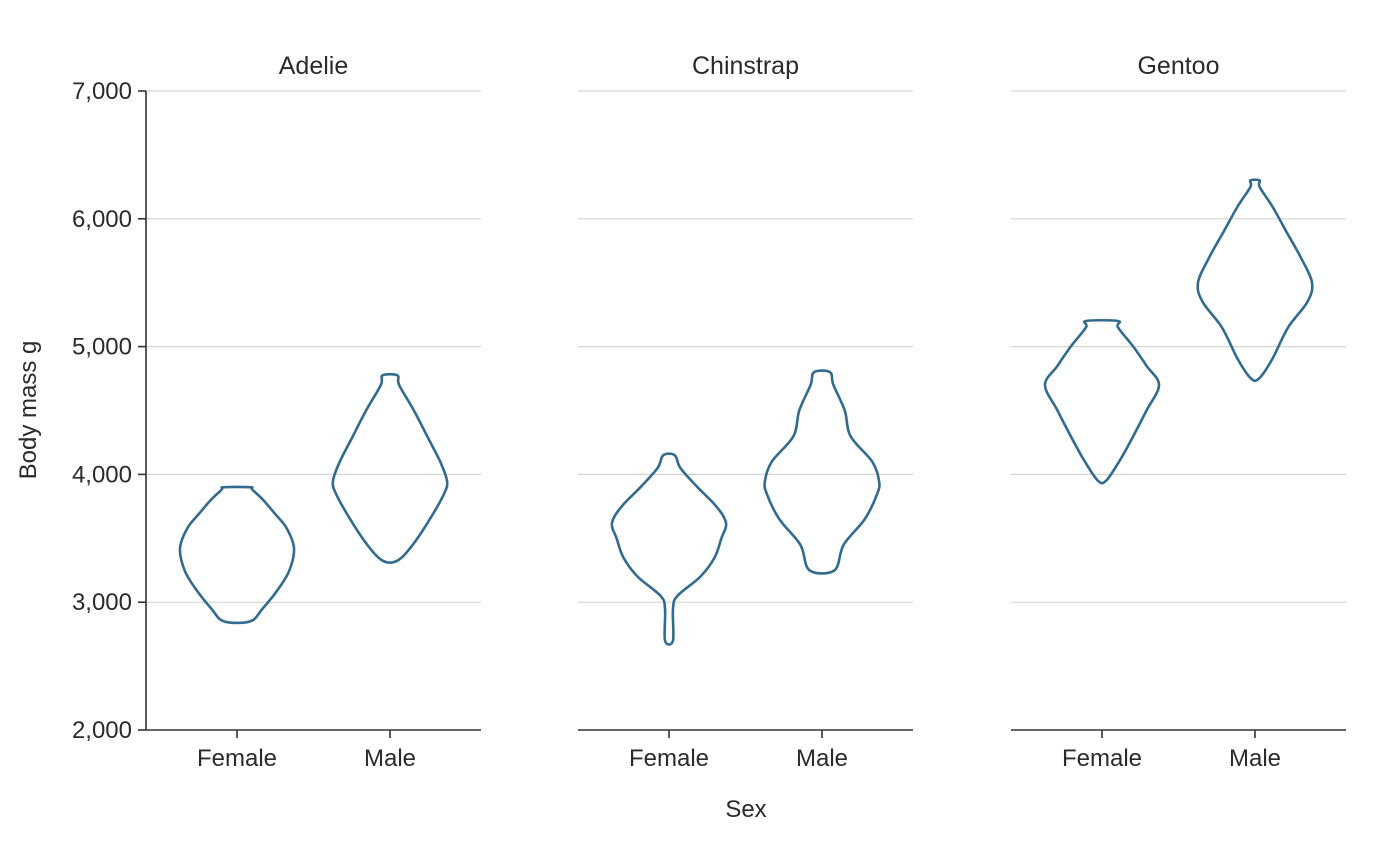 This screenshot has width=1400, height=866. What do you see at coordinates (1255, 280) in the screenshot?
I see `violin-gentoo-male` at bounding box center [1255, 280].